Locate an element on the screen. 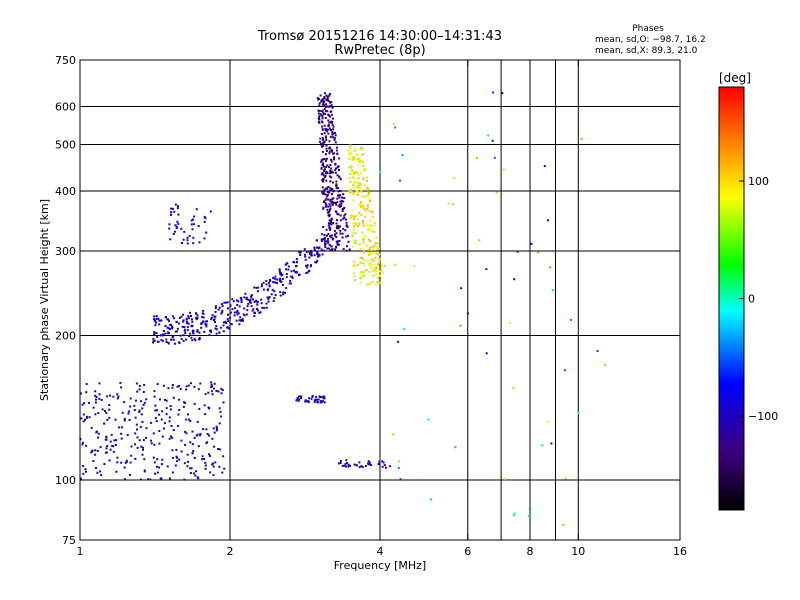 This screenshot has height=600, width=800. chart-subtitle: RwPretec (8p) is located at coordinates (379, 50).